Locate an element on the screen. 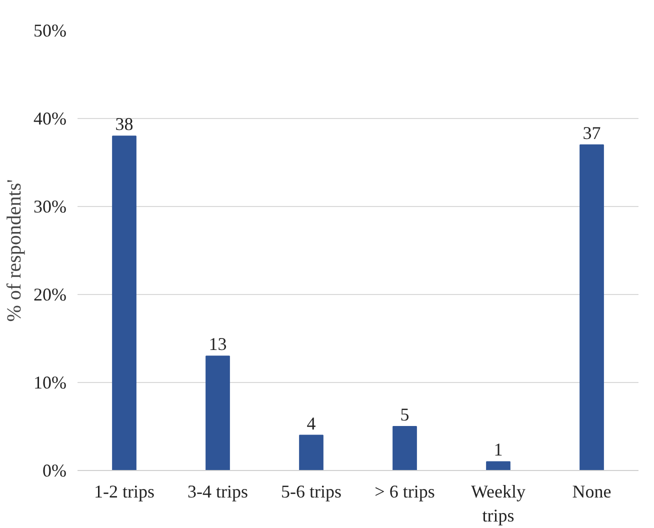 The width and height of the screenshot is (654, 528). x-tick-label: Weekly trips is located at coordinates (498, 504).